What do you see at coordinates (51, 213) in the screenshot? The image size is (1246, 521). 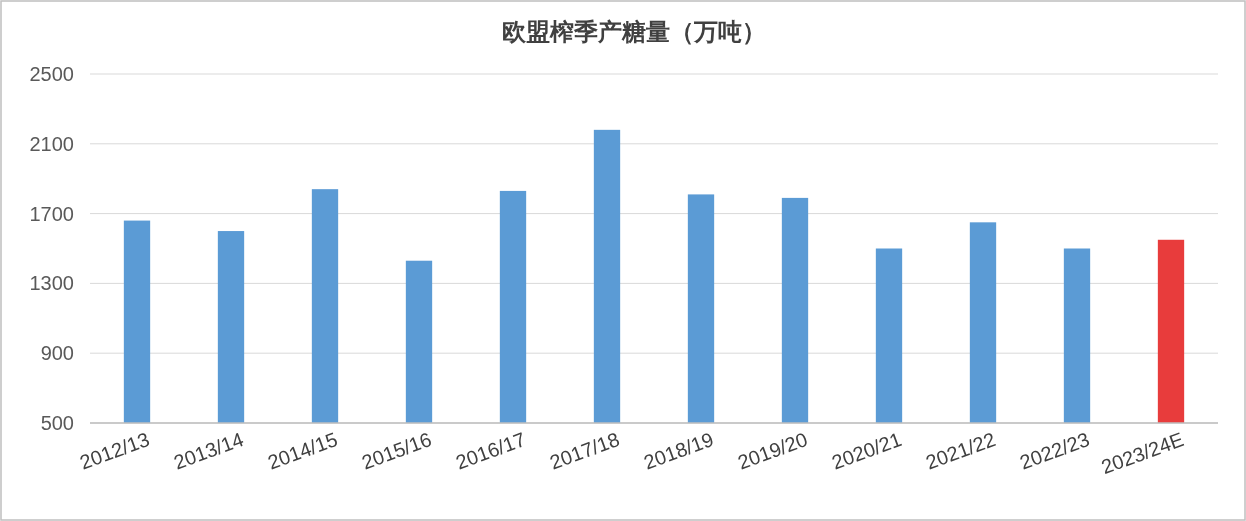 I see `y-tick-label: 1700` at bounding box center [51, 213].